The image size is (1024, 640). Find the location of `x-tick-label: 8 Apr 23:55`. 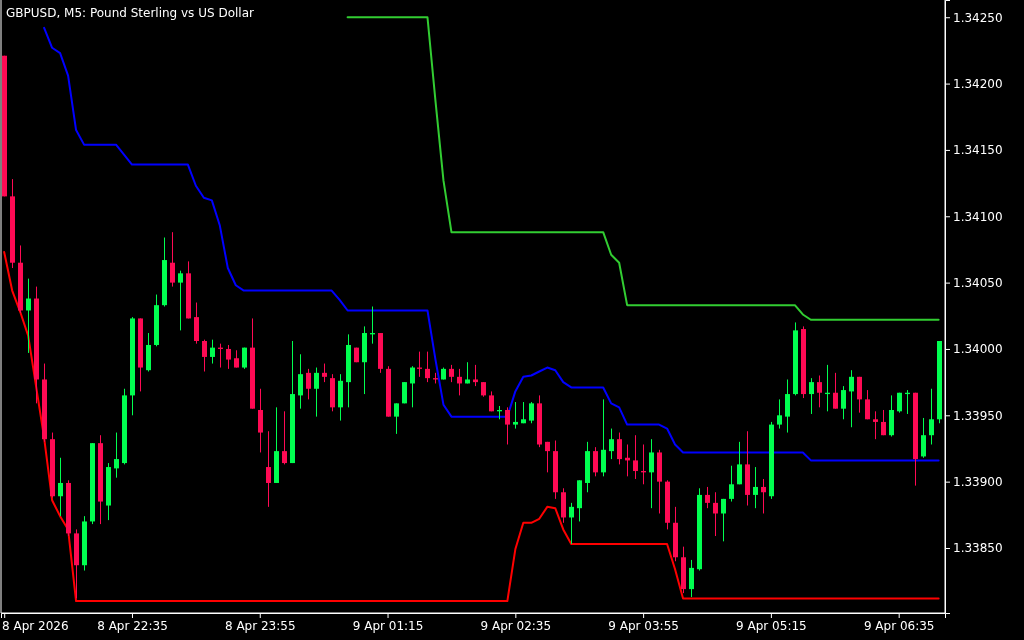

x-tick-label: 8 Apr 23:55 is located at coordinates (260, 625).